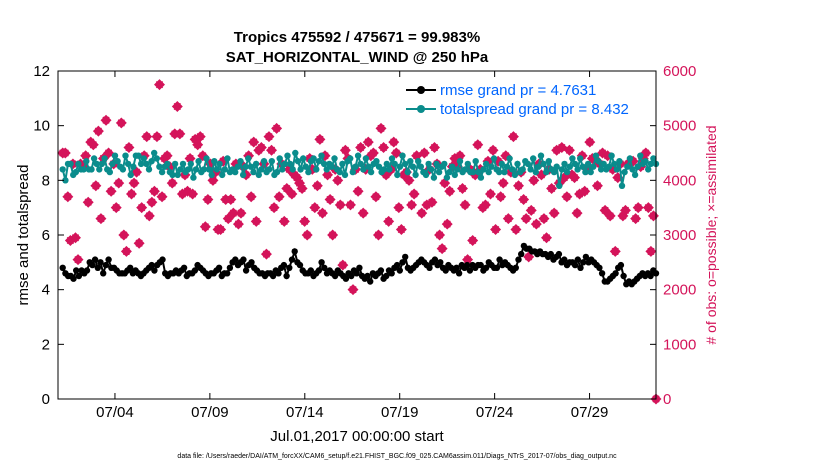  I want to click on spread-series, so click(359, 169).